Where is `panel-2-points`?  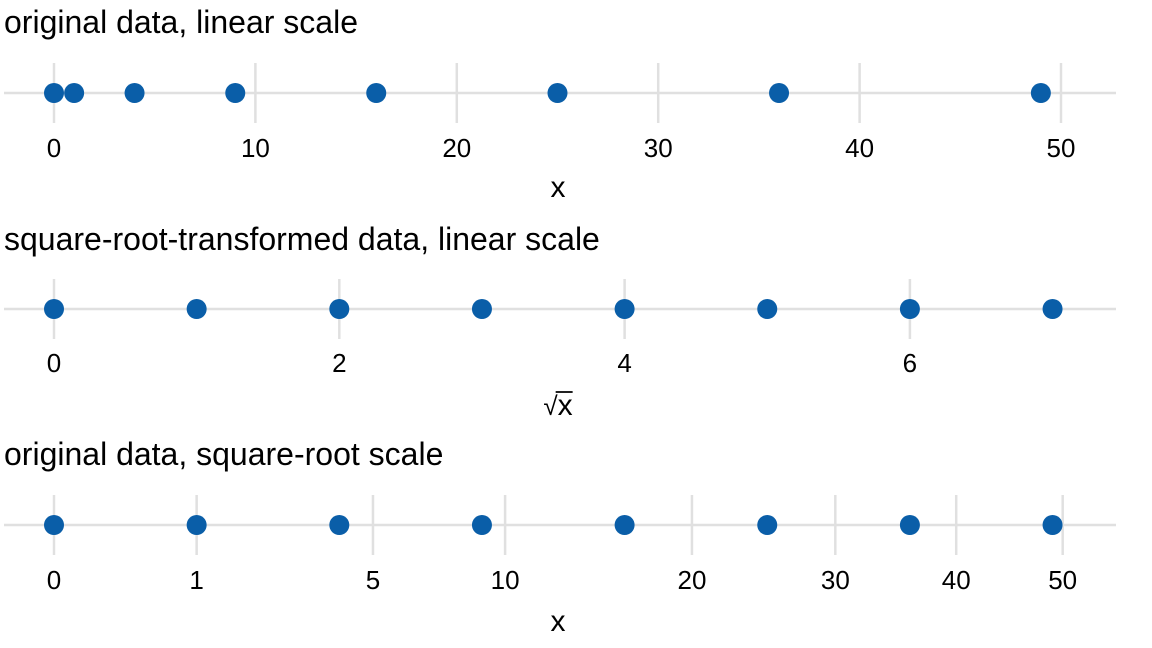 panel-2-points is located at coordinates (553, 309).